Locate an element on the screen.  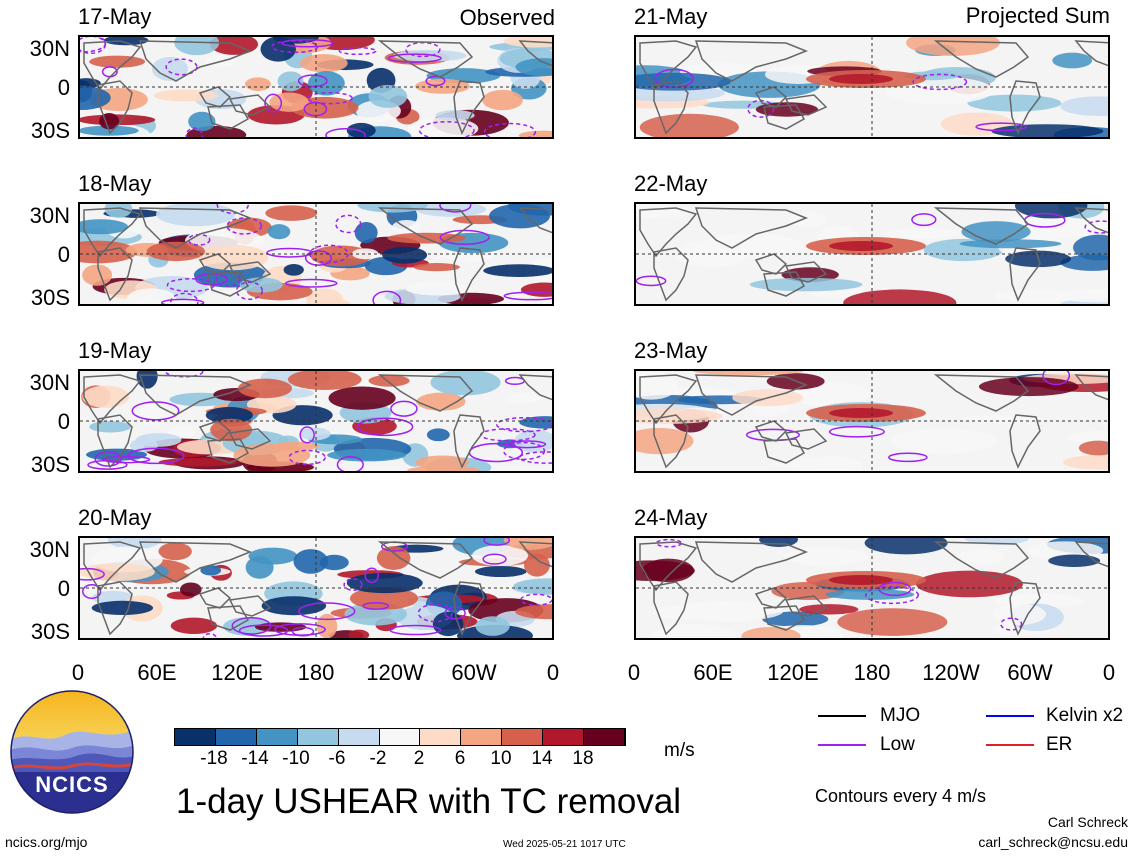
colorbar-tick-label: -10 is located at coordinates (296, 758).